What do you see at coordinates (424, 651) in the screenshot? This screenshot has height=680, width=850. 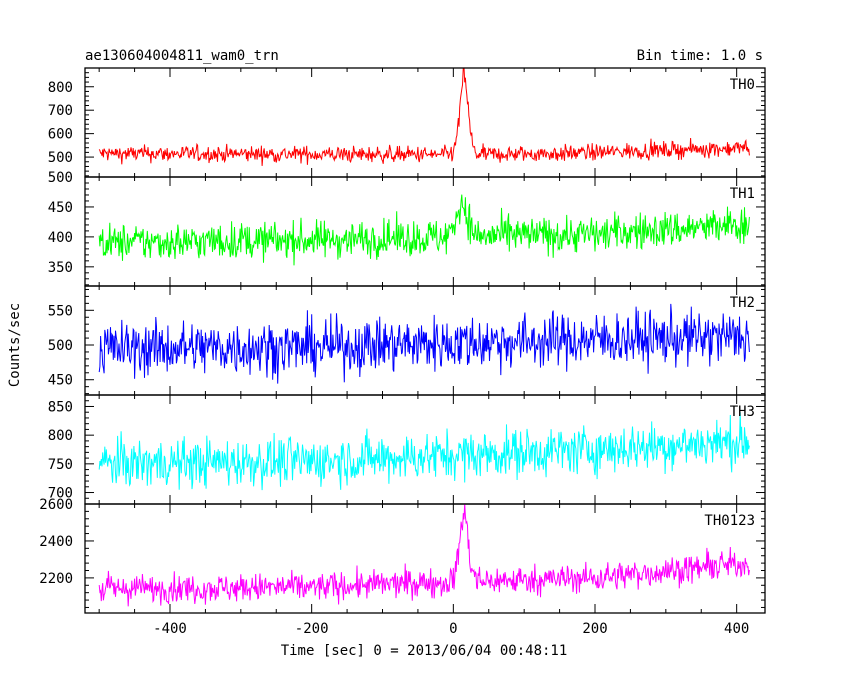 I see `x-axis-label: Time [sec] 0 = 2013/06/04 00:48:11` at bounding box center [424, 651].